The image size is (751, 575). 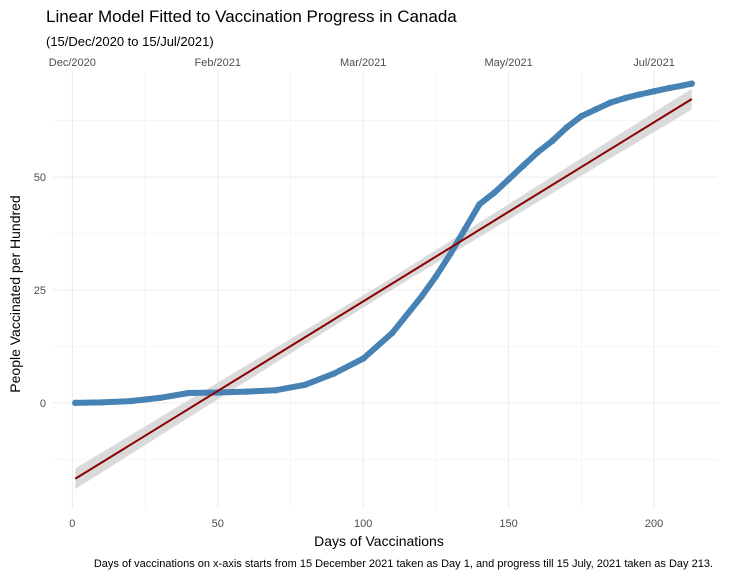 What do you see at coordinates (654, 63) in the screenshot?
I see `top-date-label: Jul/2021` at bounding box center [654, 63].